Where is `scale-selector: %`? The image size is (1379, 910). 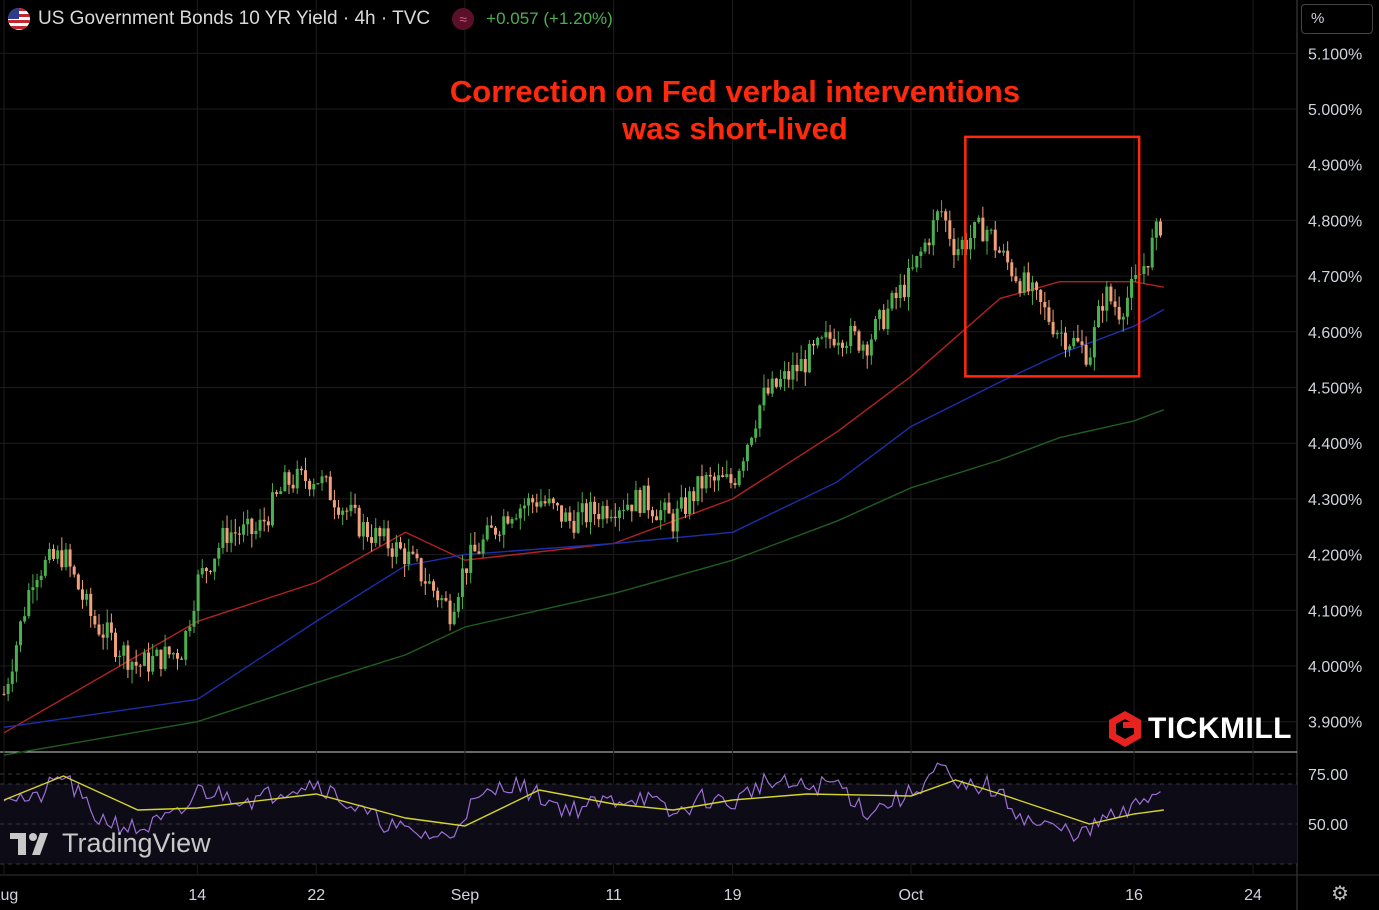
scale-selector: % is located at coordinates (1337, 19).